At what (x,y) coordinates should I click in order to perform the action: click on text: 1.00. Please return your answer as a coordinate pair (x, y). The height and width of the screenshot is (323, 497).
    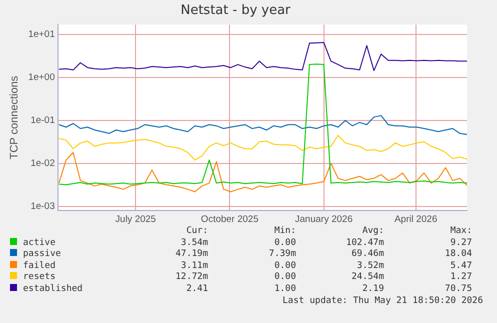
    Looking at the image, I should click on (284, 289).